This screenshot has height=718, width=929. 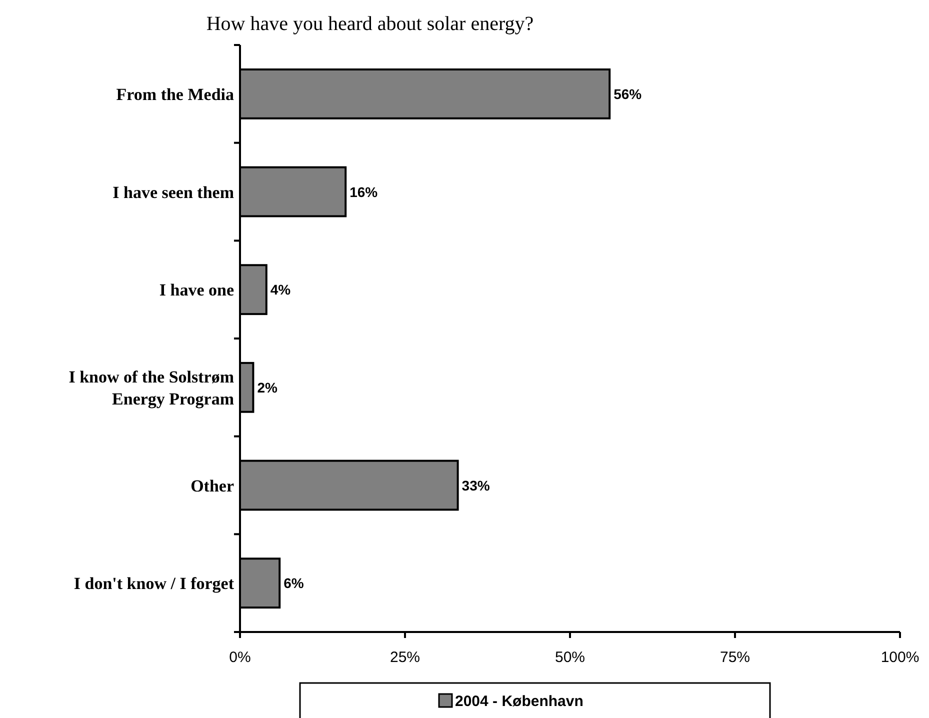 I want to click on x-tick-label: 25%, so click(x=405, y=657).